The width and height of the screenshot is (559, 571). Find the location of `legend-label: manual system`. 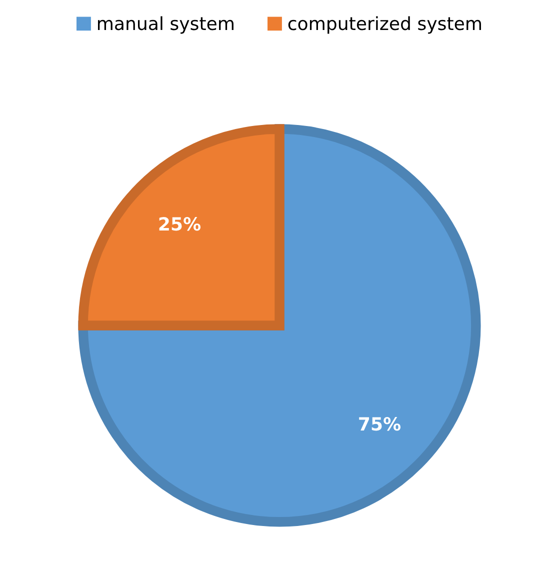

legend-label: manual system is located at coordinates (166, 25).